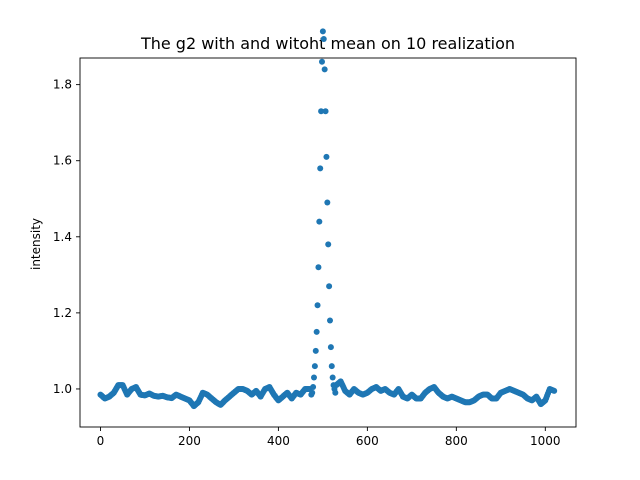 Image resolution: width=640 pixels, height=480 pixels. Describe the element at coordinates (62, 389) in the screenshot. I see `y-tick-label: 1.0` at that location.